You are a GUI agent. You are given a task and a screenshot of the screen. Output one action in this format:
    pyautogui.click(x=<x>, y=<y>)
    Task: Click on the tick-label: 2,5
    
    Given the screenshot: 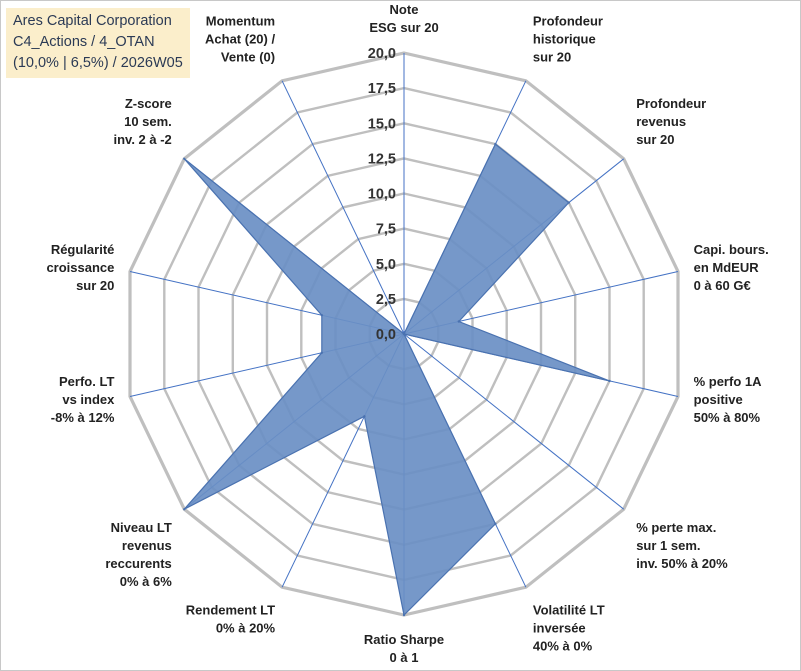 What is the action you would take?
    pyautogui.click(x=386, y=300)
    